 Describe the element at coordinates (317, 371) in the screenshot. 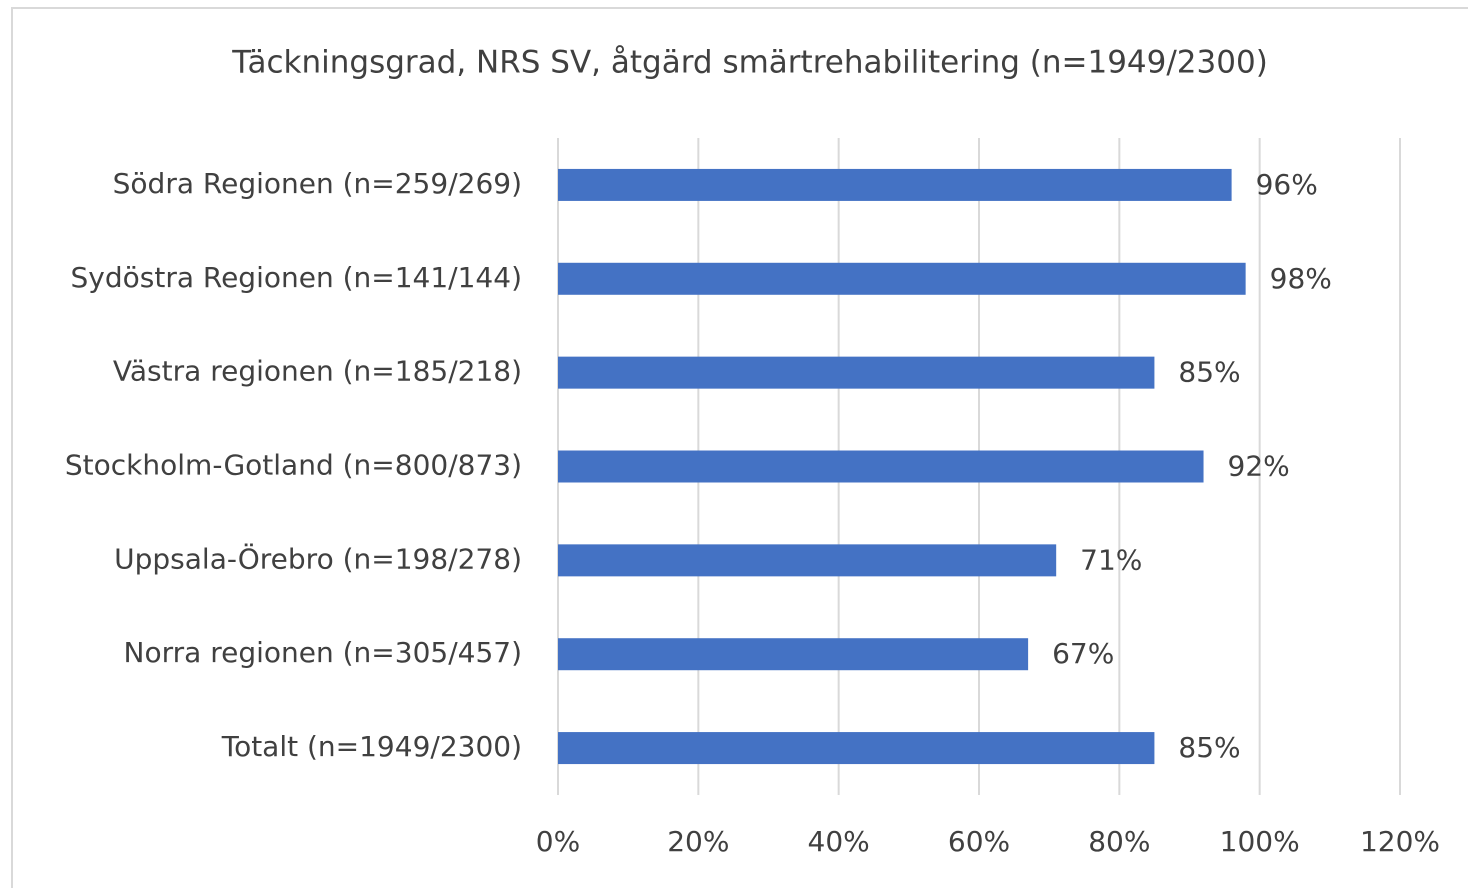

I see `y-tick-label: Västra regionen (n=185/218)` at that location.